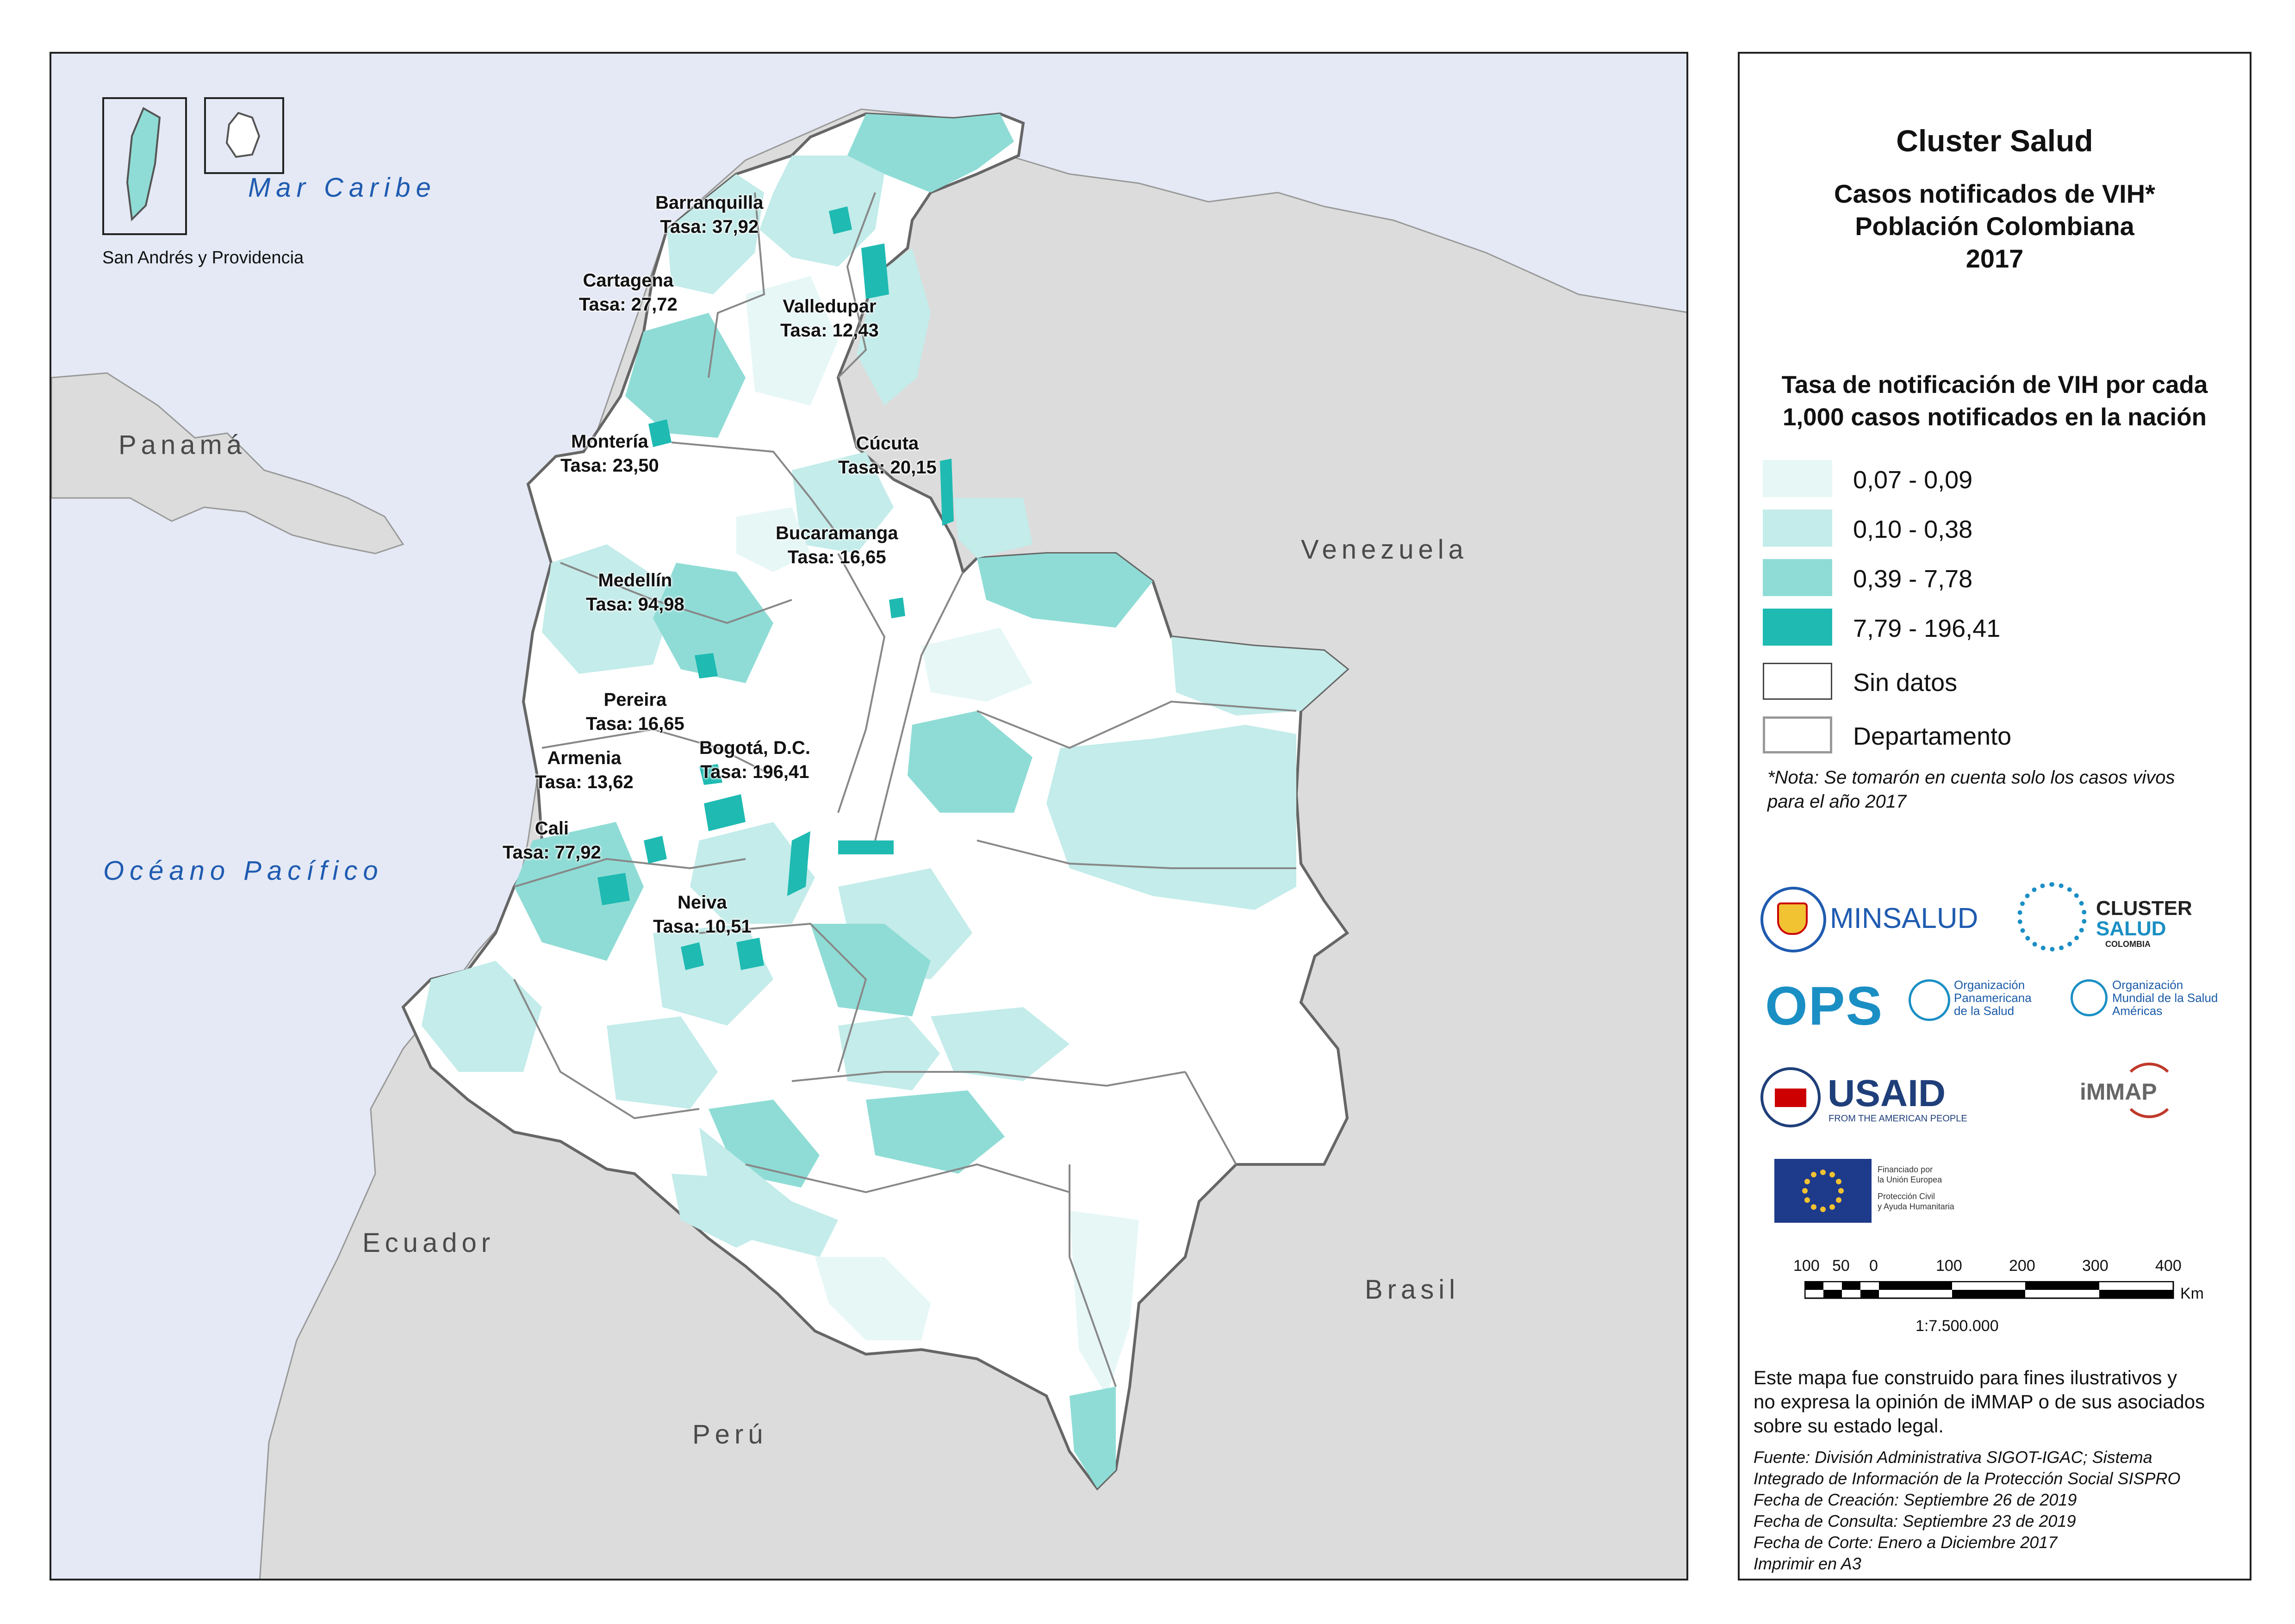  Describe the element at coordinates (635, 712) in the screenshot. I see `city-label-pereira: Pereira Tasa: 16,65` at that location.